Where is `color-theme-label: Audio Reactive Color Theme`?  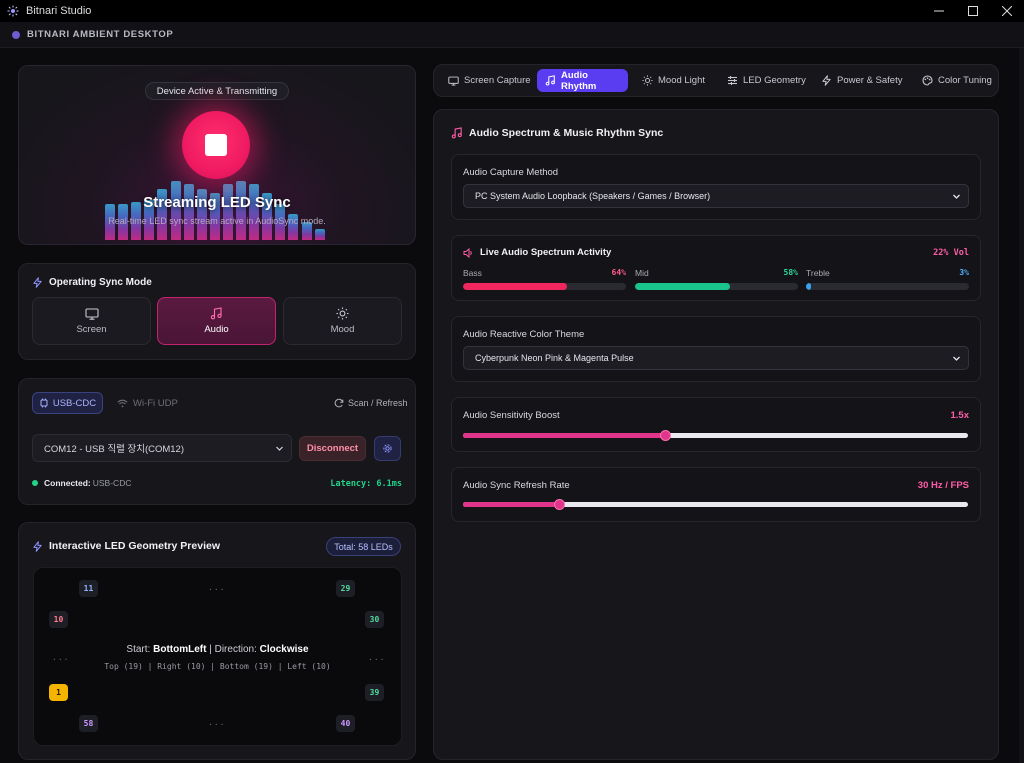
color-theme-label: Audio Reactive Color Theme is located at coordinates (524, 334).